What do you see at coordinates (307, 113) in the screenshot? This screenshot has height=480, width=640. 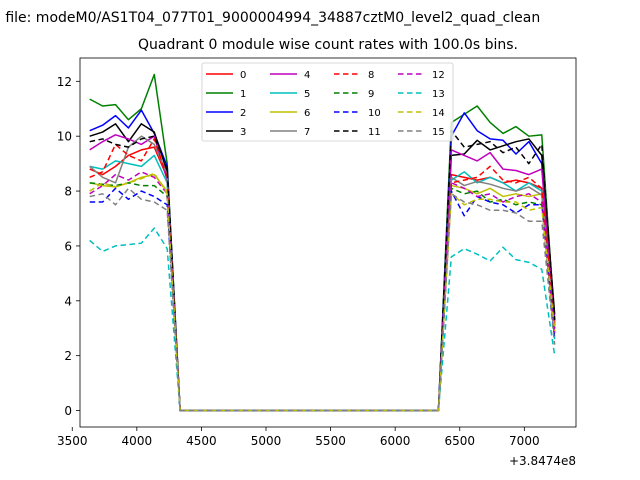 I see `legend-label-6: 6` at bounding box center [307, 113].